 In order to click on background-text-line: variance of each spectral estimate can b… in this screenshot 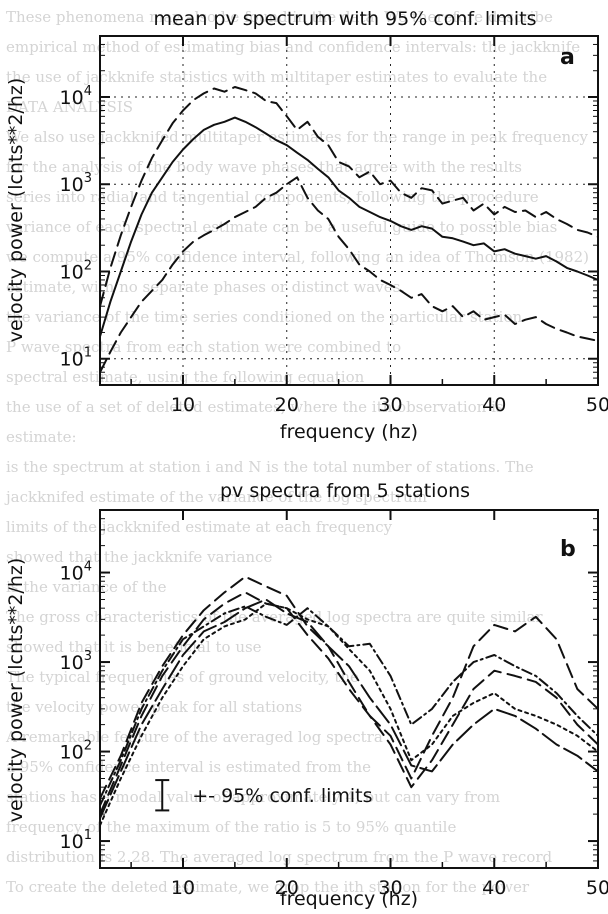, I will do `click(281, 227)`.